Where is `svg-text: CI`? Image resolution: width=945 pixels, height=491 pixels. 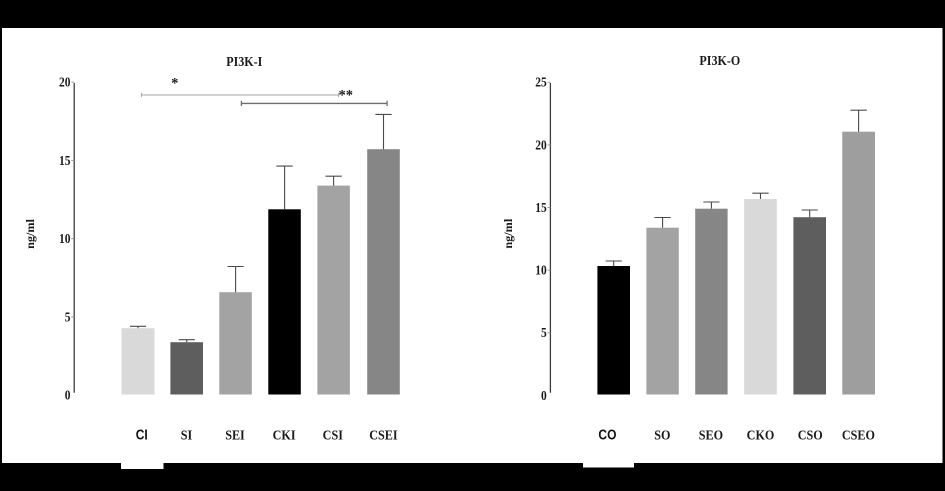
svg-text: CI is located at coordinates (142, 434).